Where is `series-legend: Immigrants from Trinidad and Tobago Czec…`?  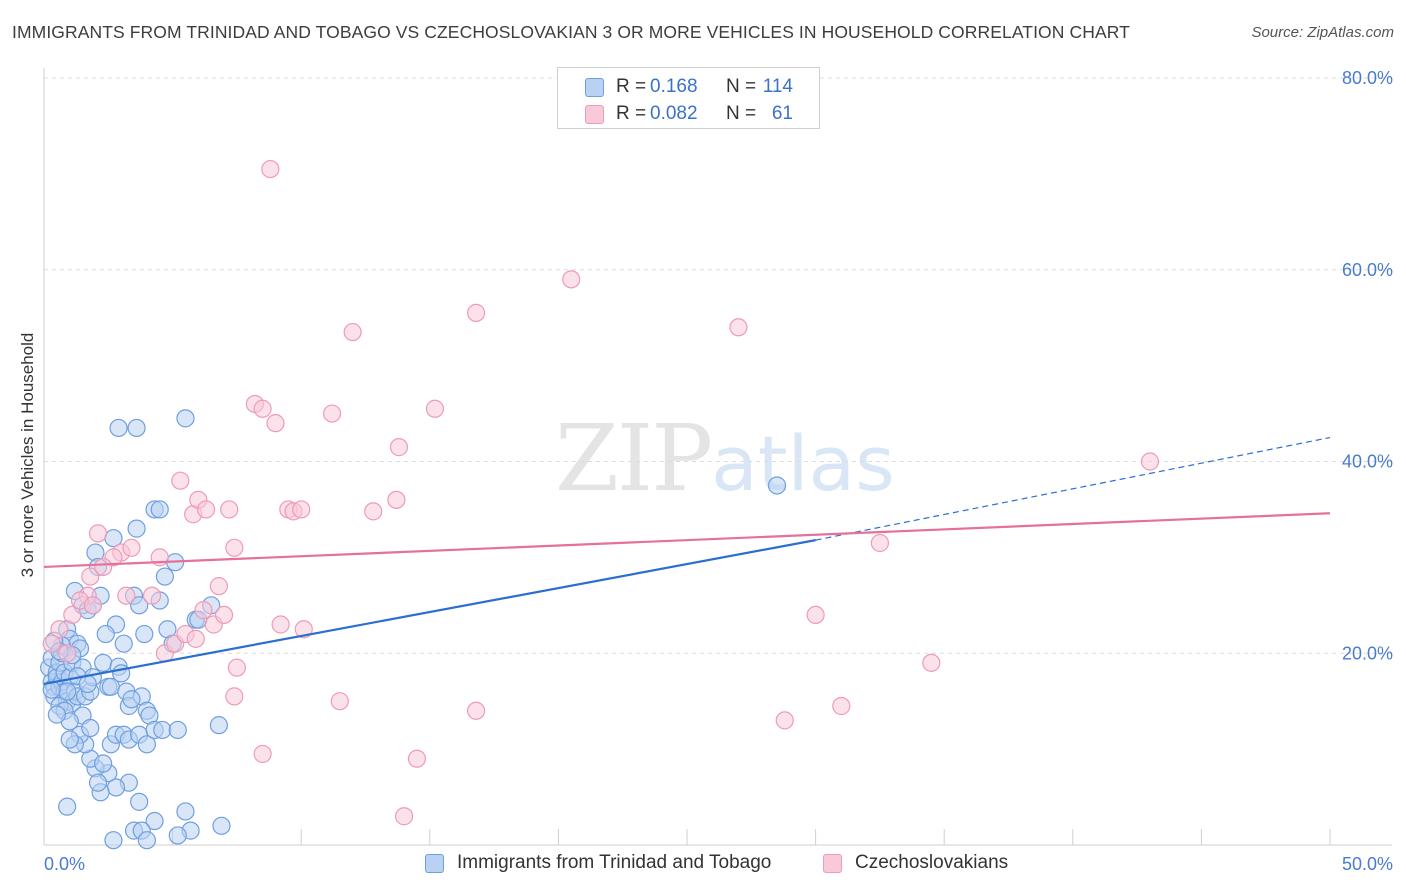 series-legend: Immigrants from Trinidad and Tobago Czec… is located at coordinates (703, 865).